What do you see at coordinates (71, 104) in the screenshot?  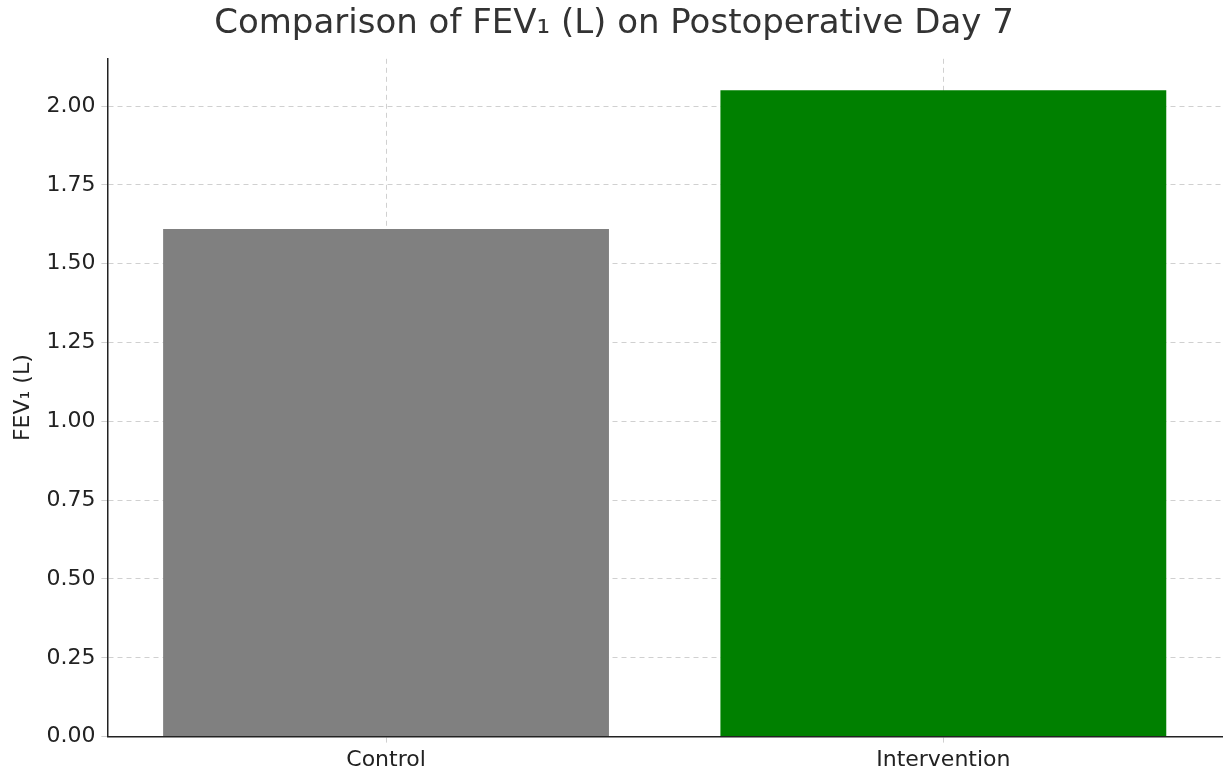 I see `y-tick-label: 2.00` at bounding box center [71, 104].